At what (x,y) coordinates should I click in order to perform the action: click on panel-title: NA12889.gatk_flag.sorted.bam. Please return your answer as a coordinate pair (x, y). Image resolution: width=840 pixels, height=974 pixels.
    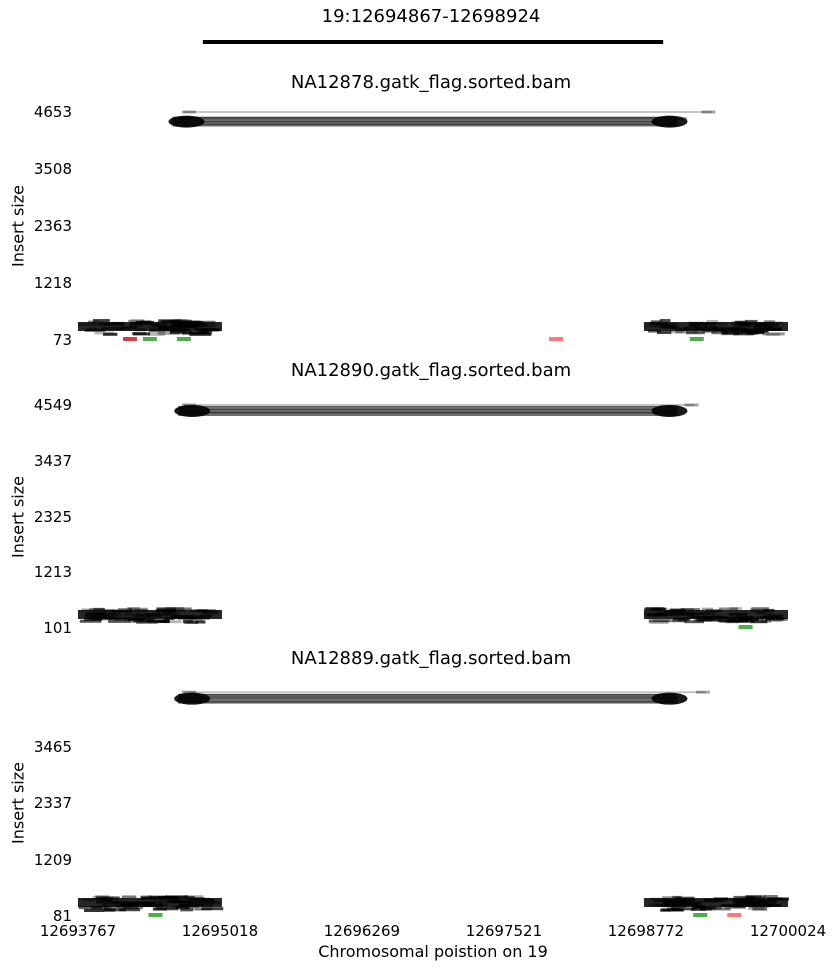
    Looking at the image, I should click on (431, 658).